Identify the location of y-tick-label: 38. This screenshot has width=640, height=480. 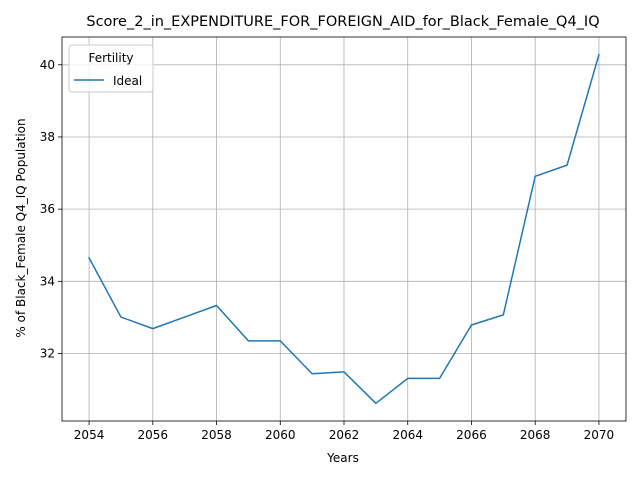
(47, 137).